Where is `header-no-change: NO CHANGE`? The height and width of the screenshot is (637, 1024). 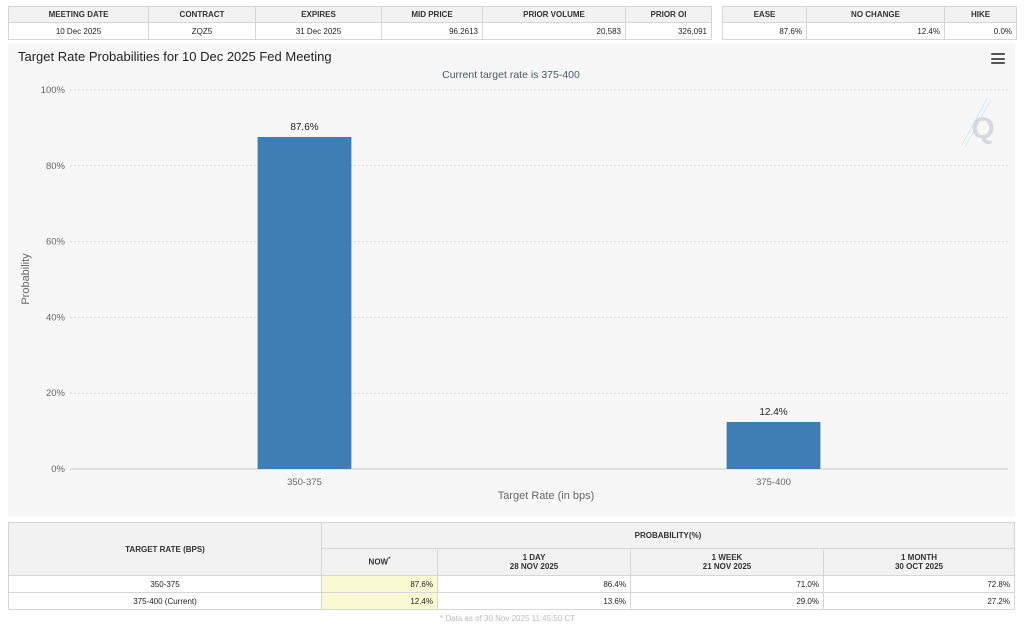
header-no-change: NO CHANGE is located at coordinates (875, 14).